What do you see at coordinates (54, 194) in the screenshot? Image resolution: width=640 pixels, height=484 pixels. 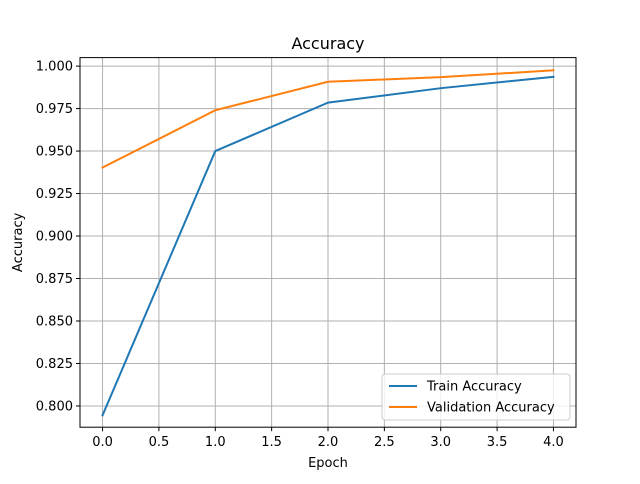 I see `y-tick-label: 0.925` at bounding box center [54, 194].